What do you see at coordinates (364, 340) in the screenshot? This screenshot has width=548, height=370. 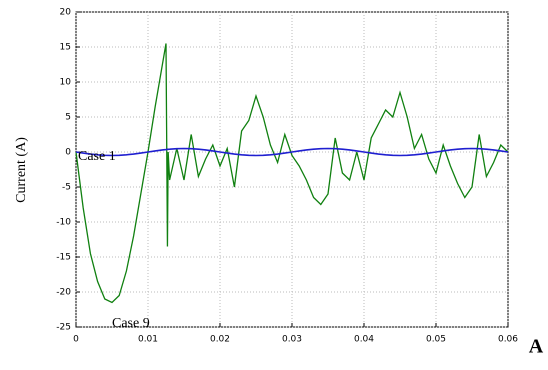 I see `x-tick-label: 0.04` at bounding box center [364, 340].